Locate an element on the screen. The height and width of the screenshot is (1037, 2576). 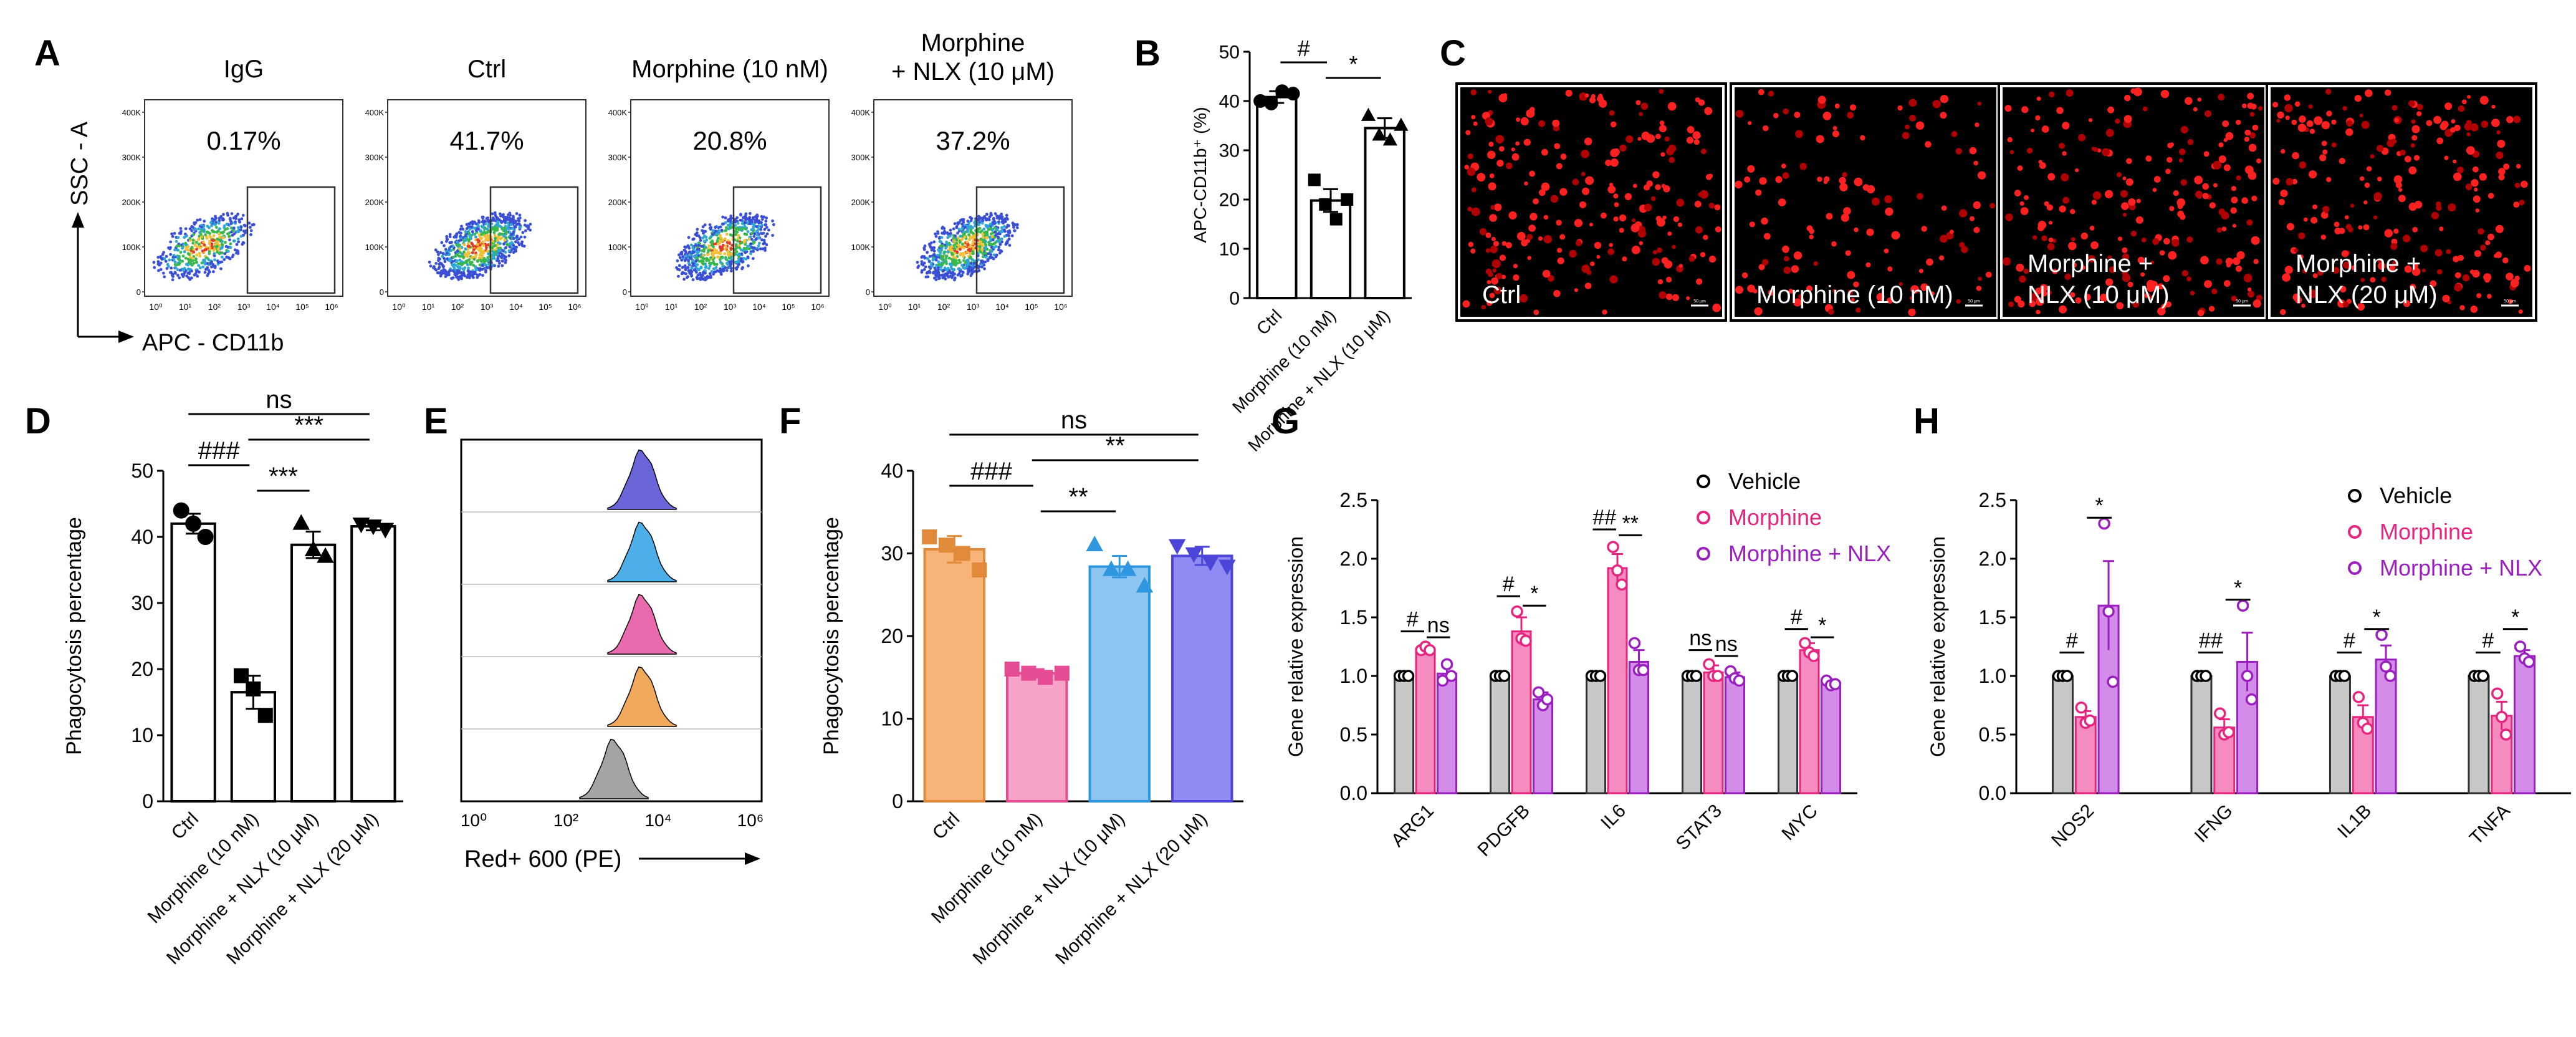
flow-gate-percent: 20.8% is located at coordinates (729, 140).